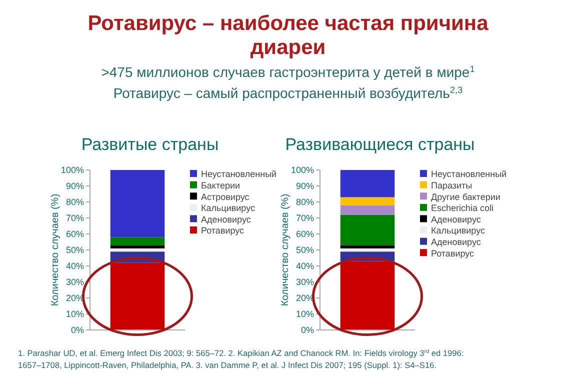  Describe the element at coordinates (150, 144) in the screenshot. I see `chart-title: Развитые страны` at that location.